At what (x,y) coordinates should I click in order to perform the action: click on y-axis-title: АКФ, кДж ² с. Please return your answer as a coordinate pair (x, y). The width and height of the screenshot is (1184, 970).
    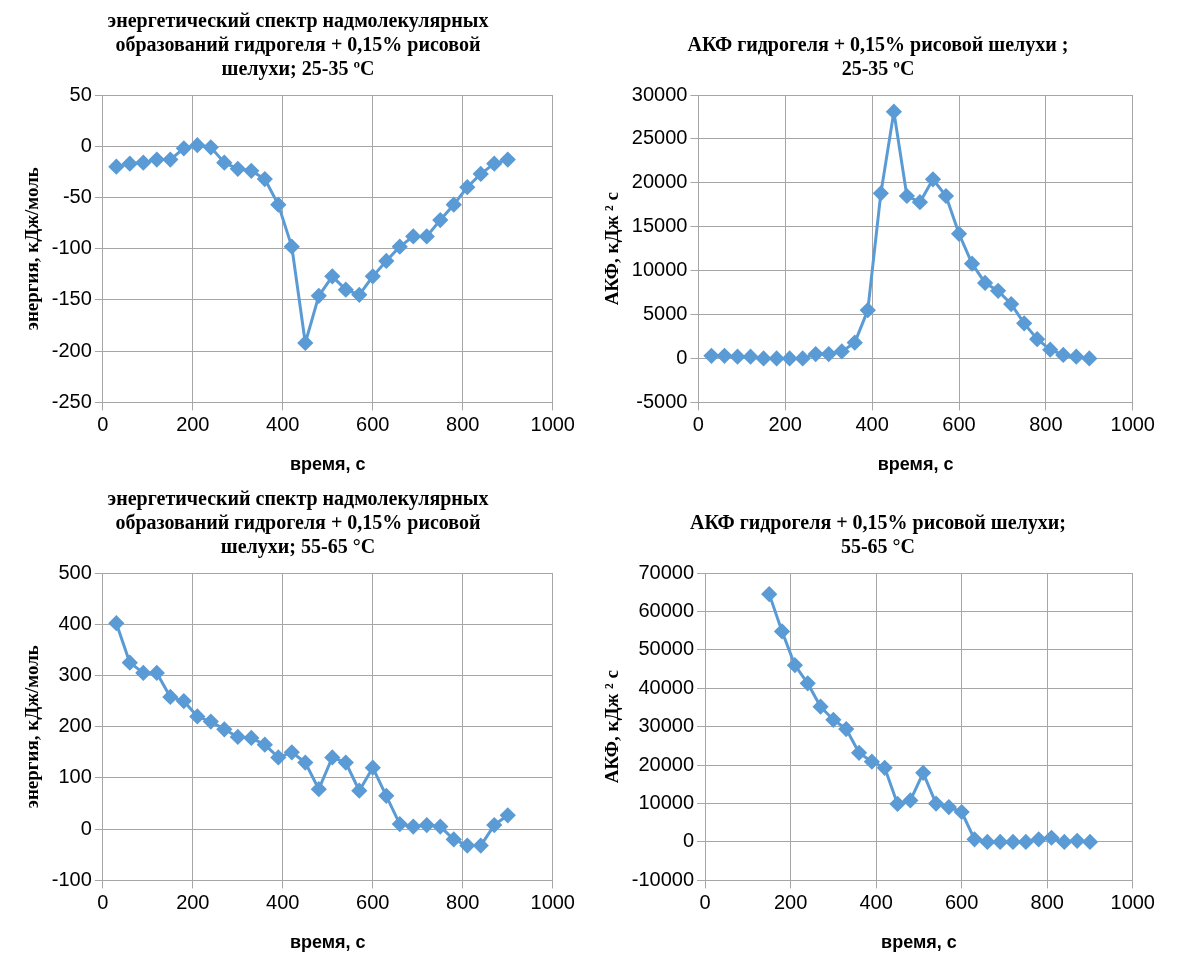
    Looking at the image, I should click on (612, 727).